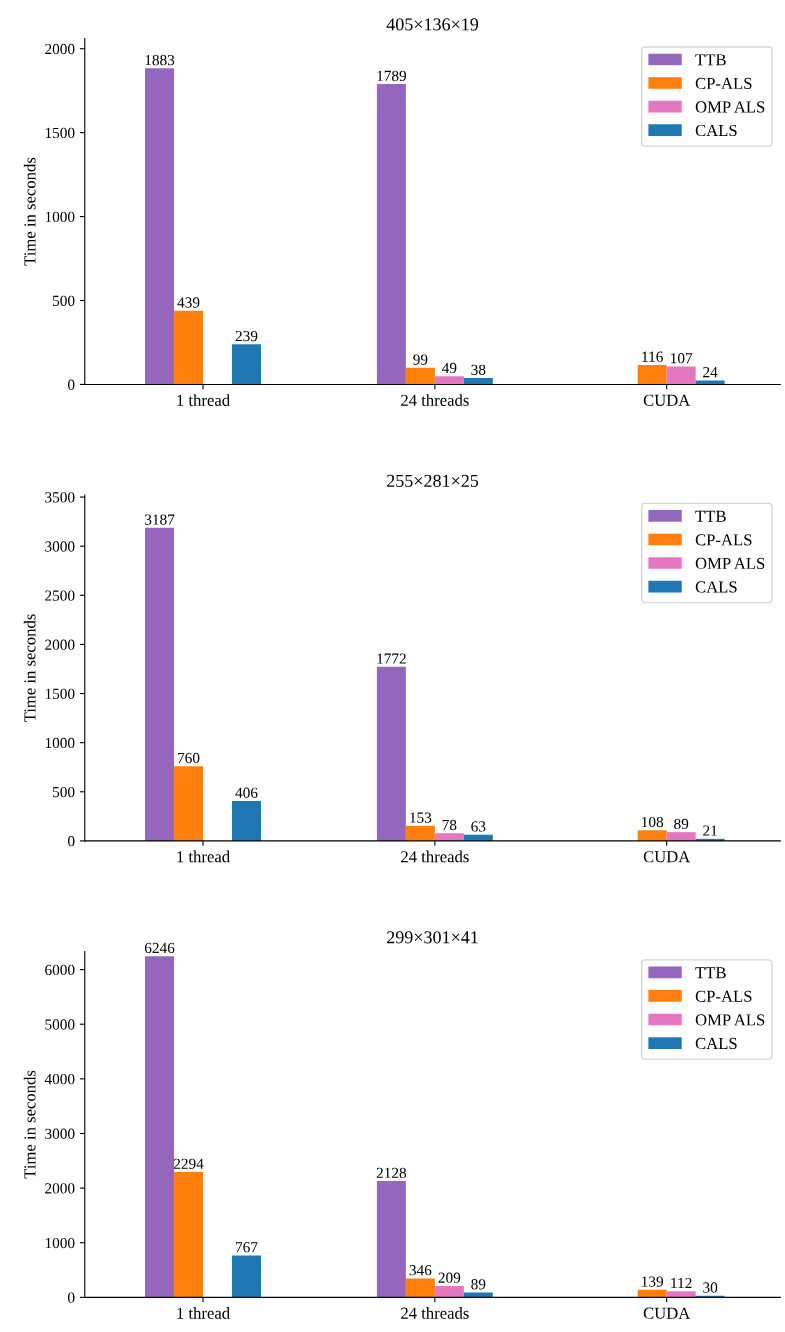 Image resolution: width=785 pixels, height=1332 pixels. What do you see at coordinates (160, 519) in the screenshot?
I see `data-label: 3187` at bounding box center [160, 519].